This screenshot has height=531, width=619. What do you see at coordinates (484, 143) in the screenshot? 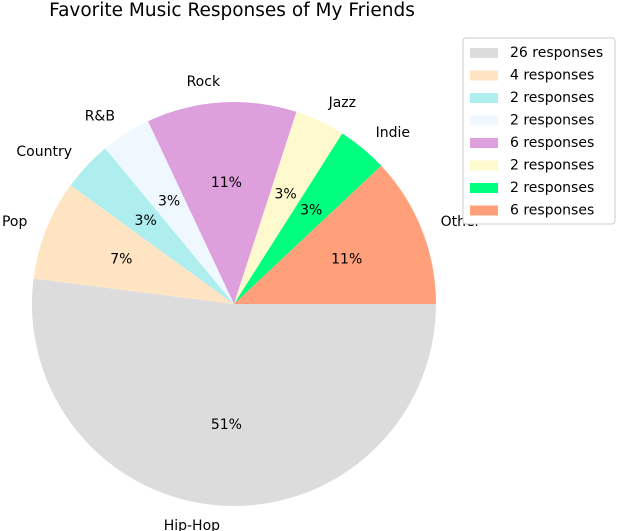
I see `legend-swatch-rock` at bounding box center [484, 143].